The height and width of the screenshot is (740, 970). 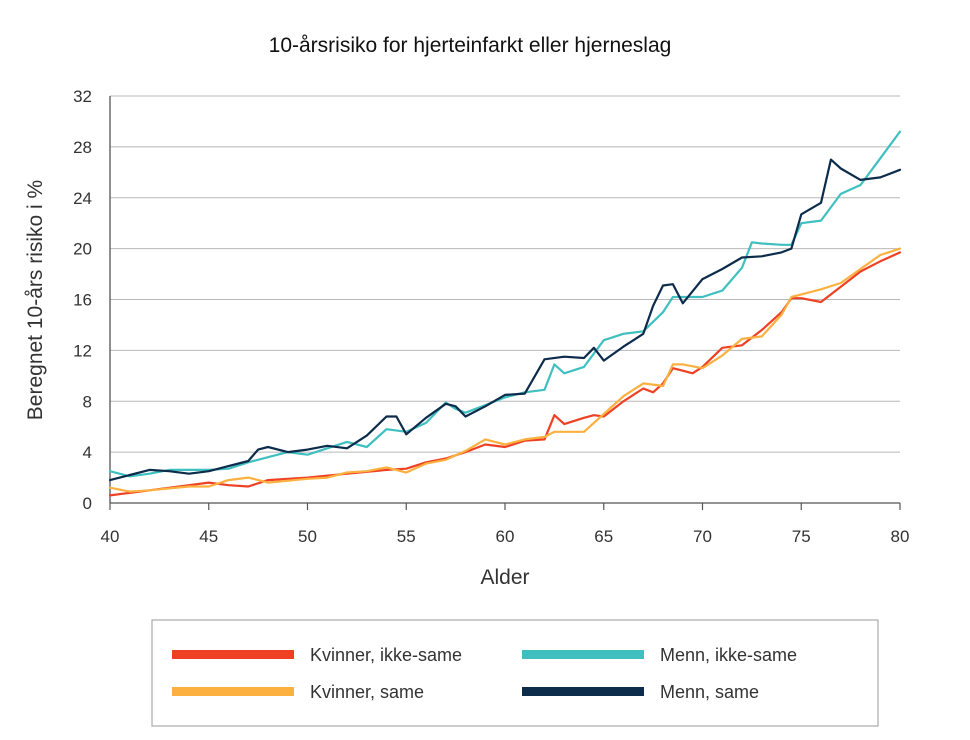 I want to click on x-tick-label: 55, so click(x=406, y=536).